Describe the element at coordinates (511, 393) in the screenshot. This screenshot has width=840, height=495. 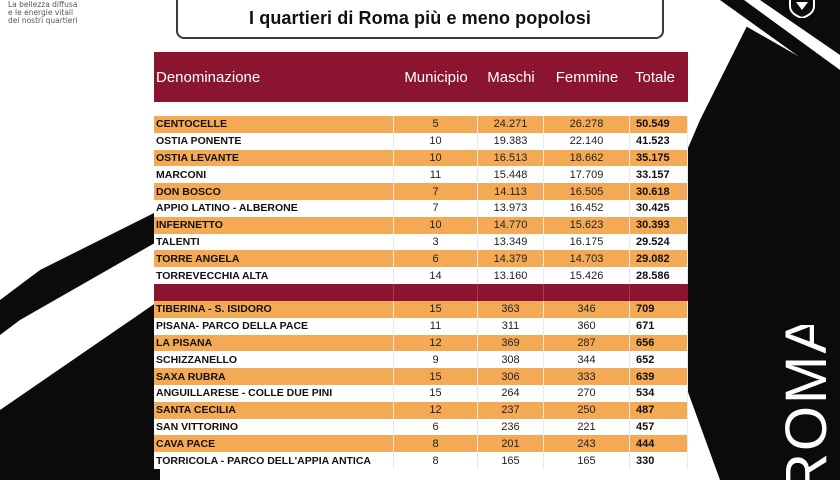
I see `cell-maschi: 264` at that location.